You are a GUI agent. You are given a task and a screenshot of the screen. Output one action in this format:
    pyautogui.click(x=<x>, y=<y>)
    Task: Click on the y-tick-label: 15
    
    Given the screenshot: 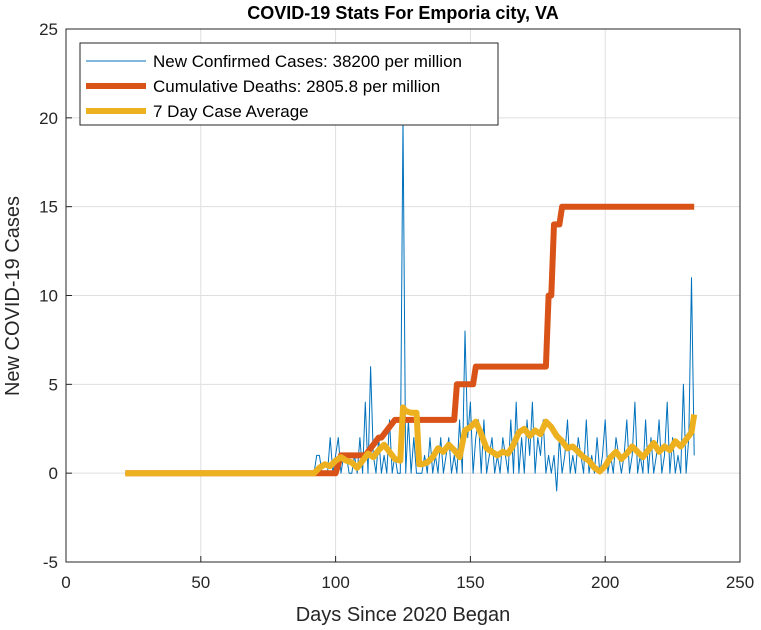 What is the action you would take?
    pyautogui.click(x=48, y=207)
    